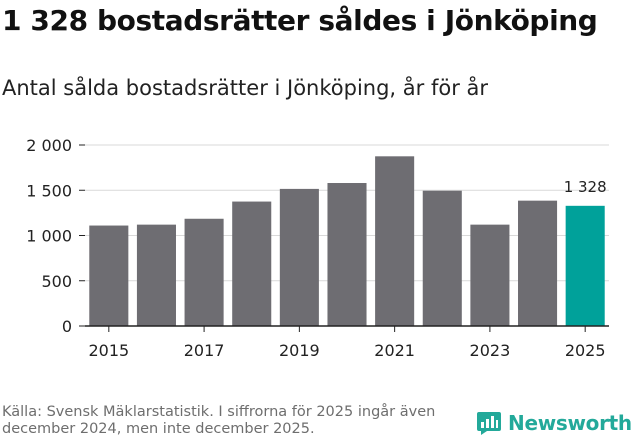 This screenshot has height=439, width=631. Describe the element at coordinates (538, 263) in the screenshot. I see `bar-2024` at that location.